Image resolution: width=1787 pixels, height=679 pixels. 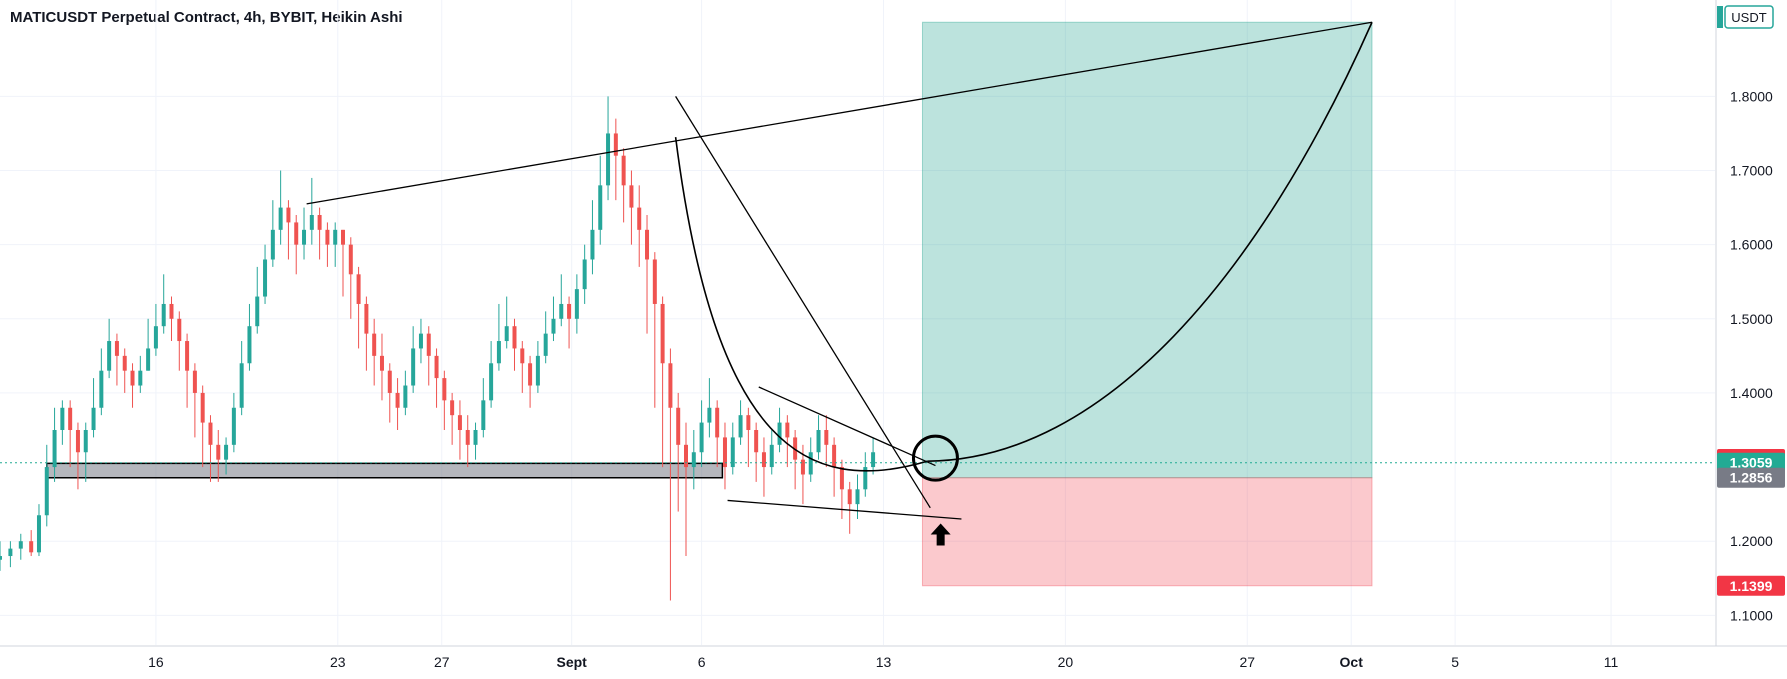 I want to click on y-tick-label: 1.4000, so click(x=1751, y=393).